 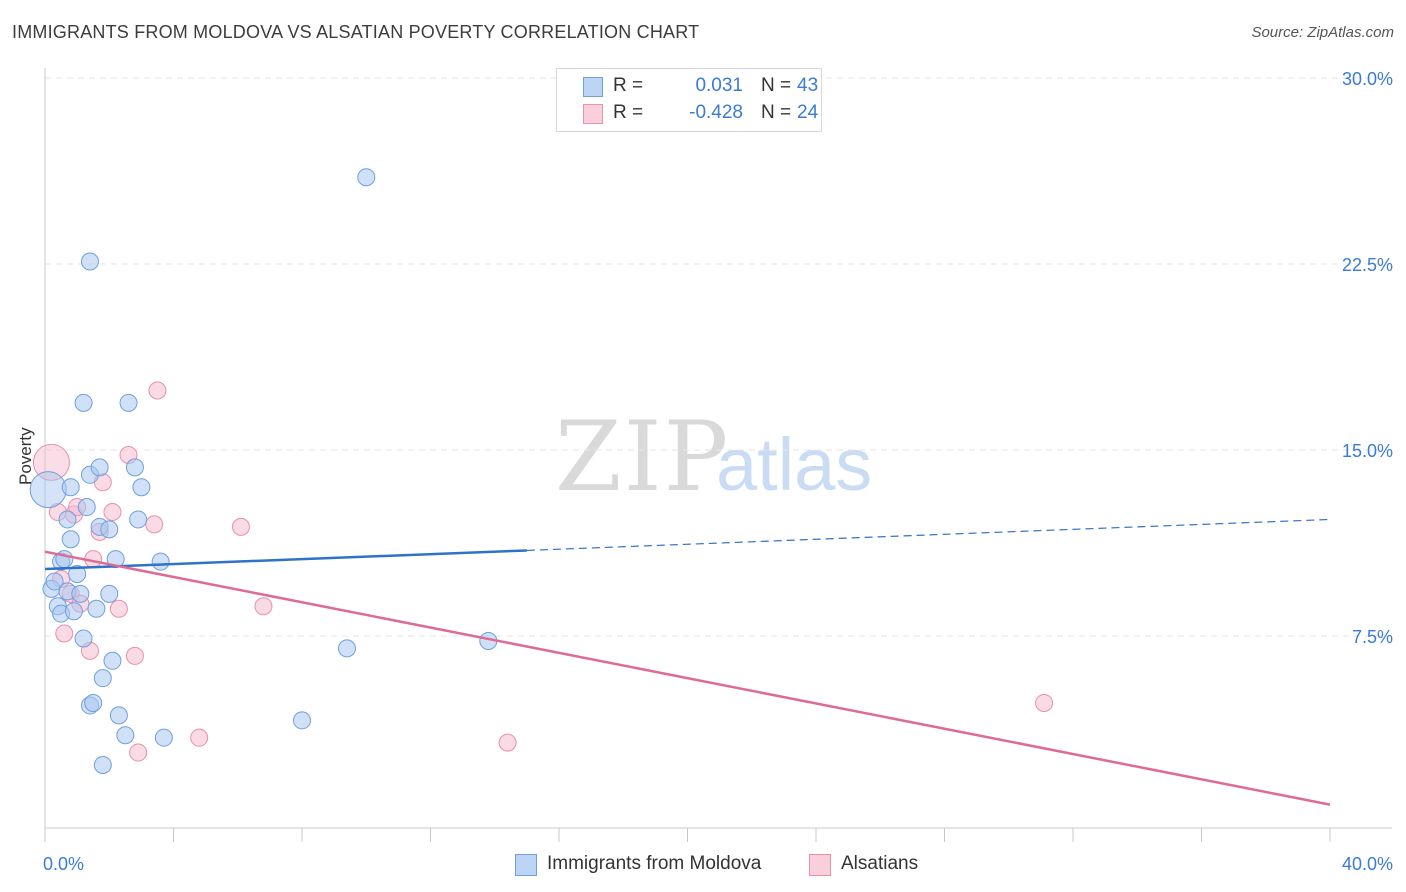 I want to click on legend-r-value: -0.428, so click(x=716, y=112).